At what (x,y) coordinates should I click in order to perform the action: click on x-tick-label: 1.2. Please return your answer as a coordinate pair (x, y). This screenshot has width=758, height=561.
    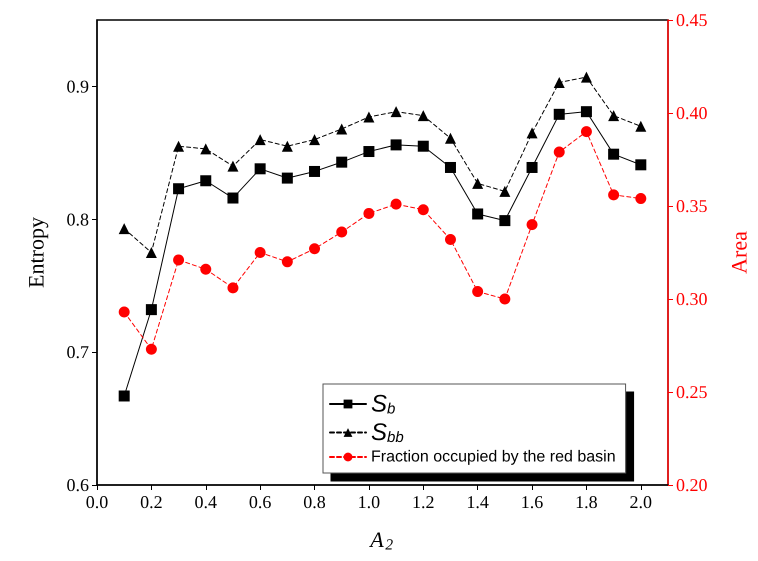
    Looking at the image, I should click on (423, 502).